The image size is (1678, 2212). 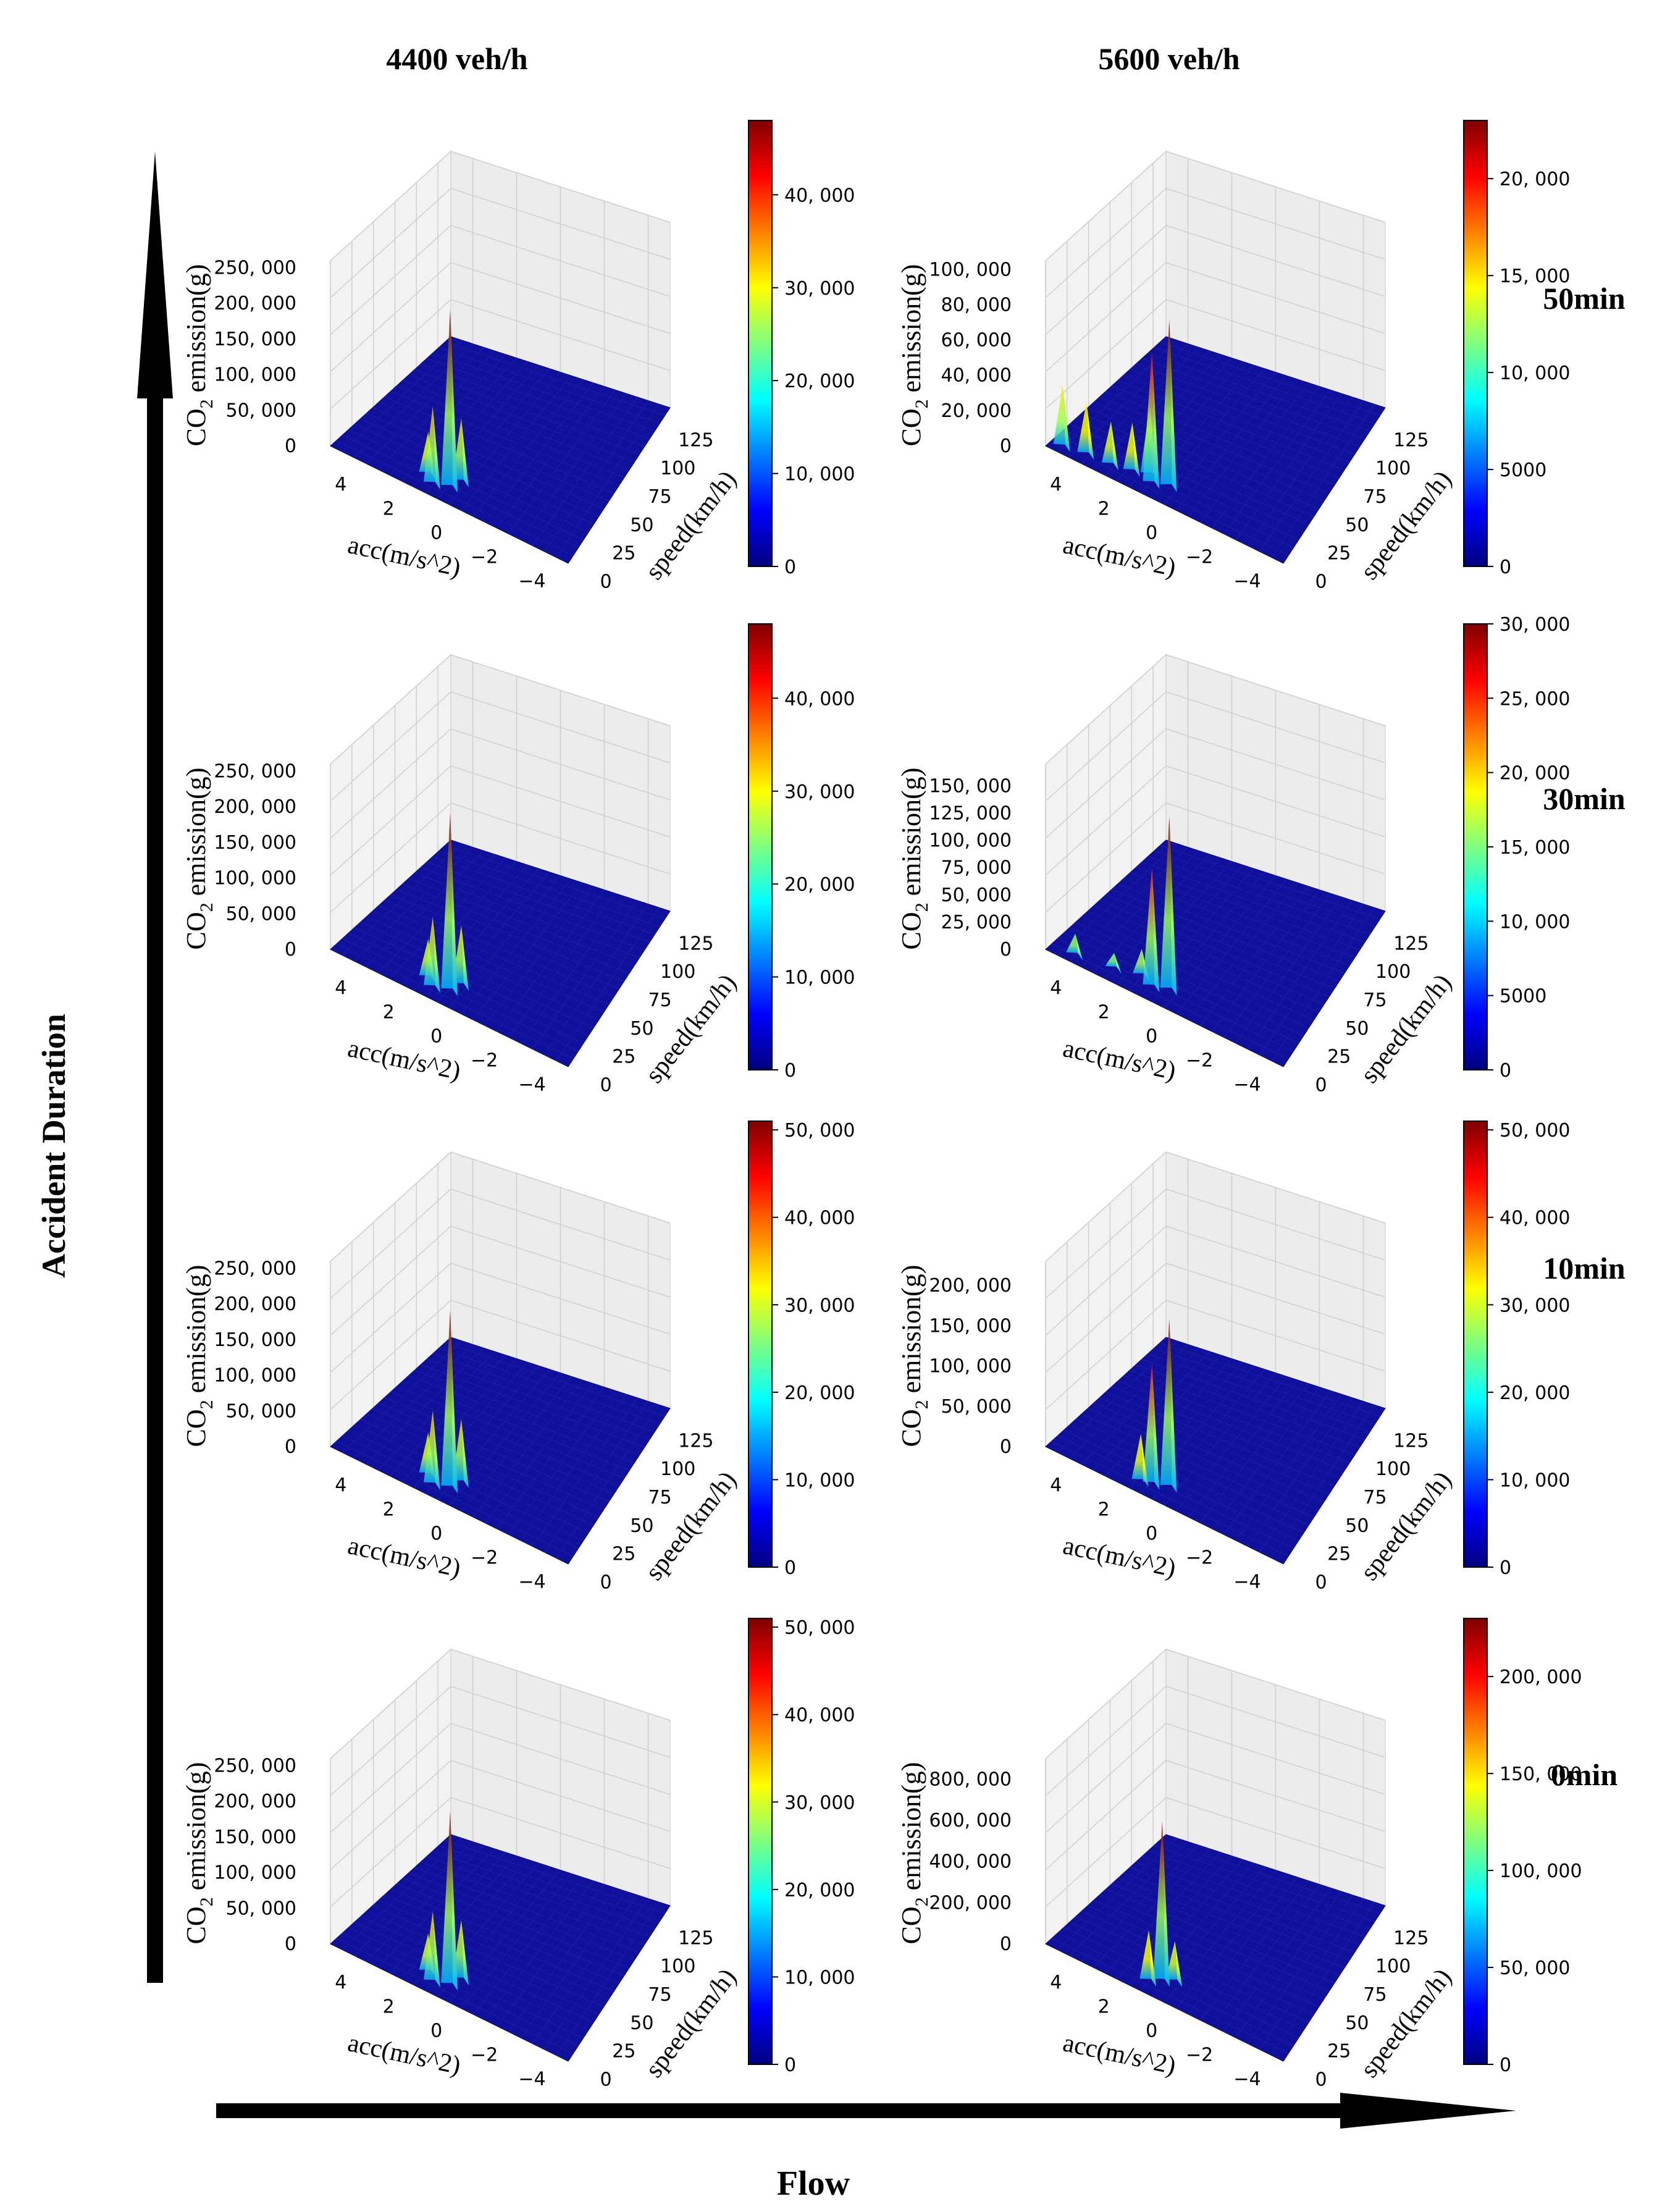 I want to click on z-tick-label: 400, 000, so click(x=970, y=1862).